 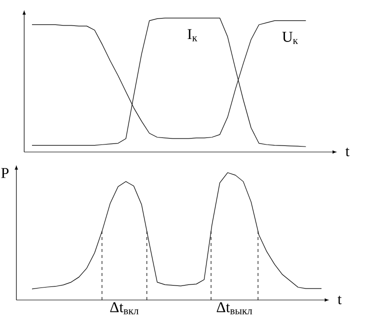 I want to click on series-label: U$_{к}$, so click(x=290, y=38).